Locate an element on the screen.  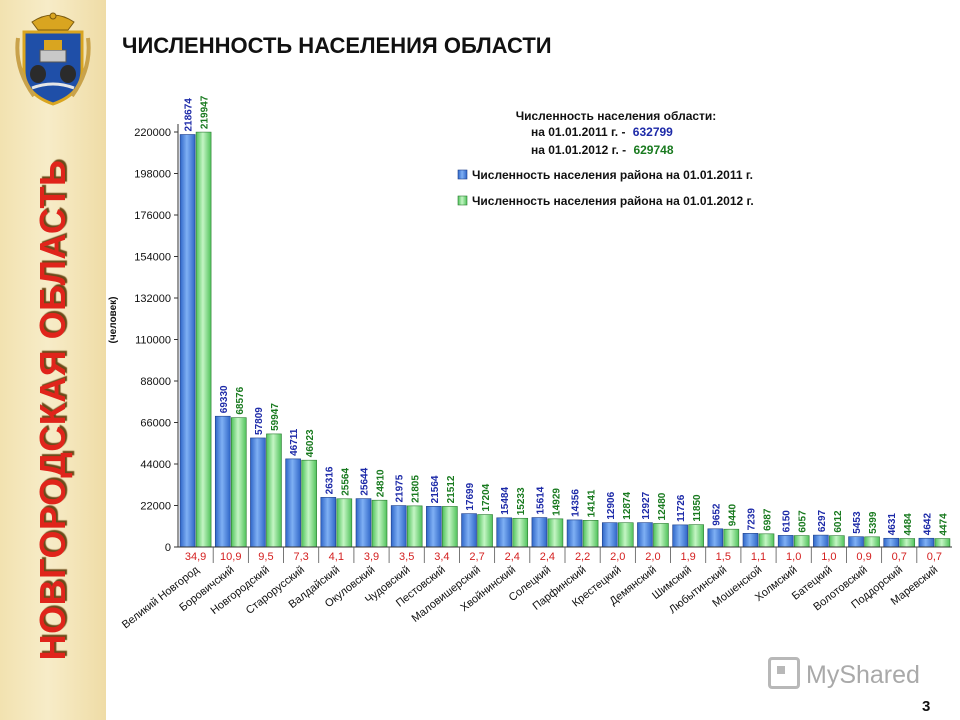
page-number: 3 is located at coordinates (926, 706).